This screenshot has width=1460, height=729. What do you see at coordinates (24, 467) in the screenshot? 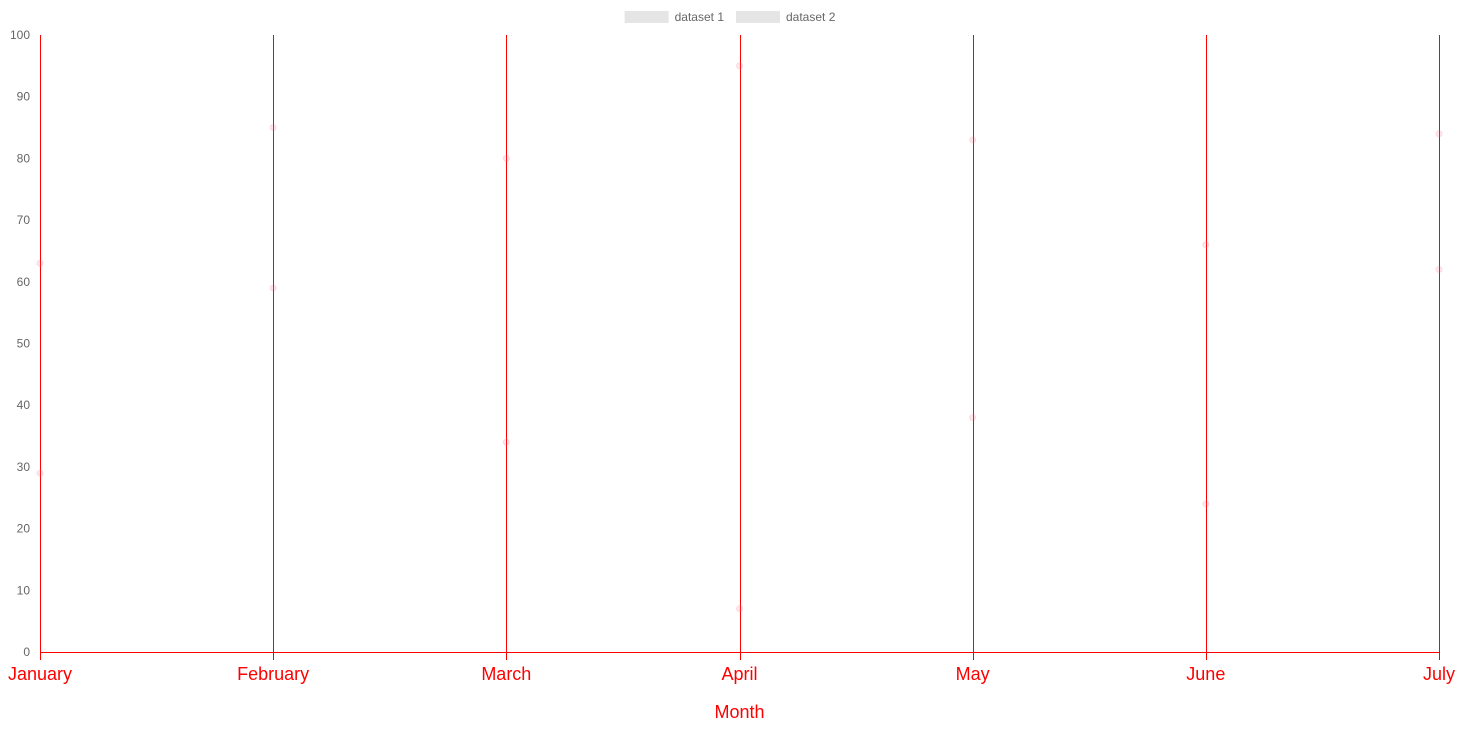
I see `y-tick-label: 30` at bounding box center [24, 467].